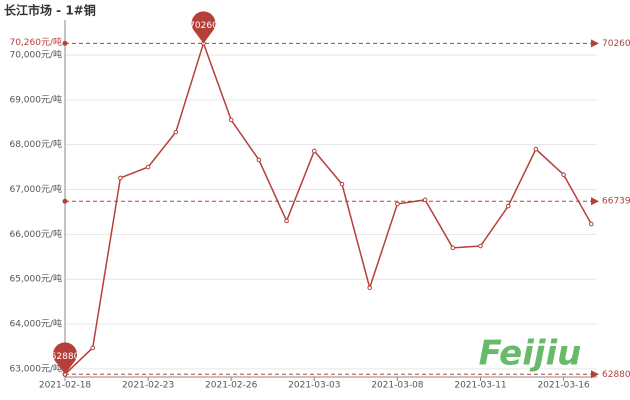 Image resolution: width=630 pixels, height=400 pixels. Describe the element at coordinates (35, 54) in the screenshot. I see `y-tick-label: 70,000元/吨` at that location.